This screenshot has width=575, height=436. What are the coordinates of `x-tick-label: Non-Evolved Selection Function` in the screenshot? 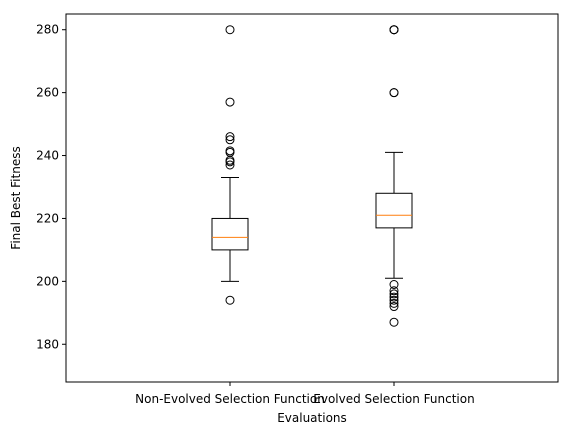 It's located at (230, 399).